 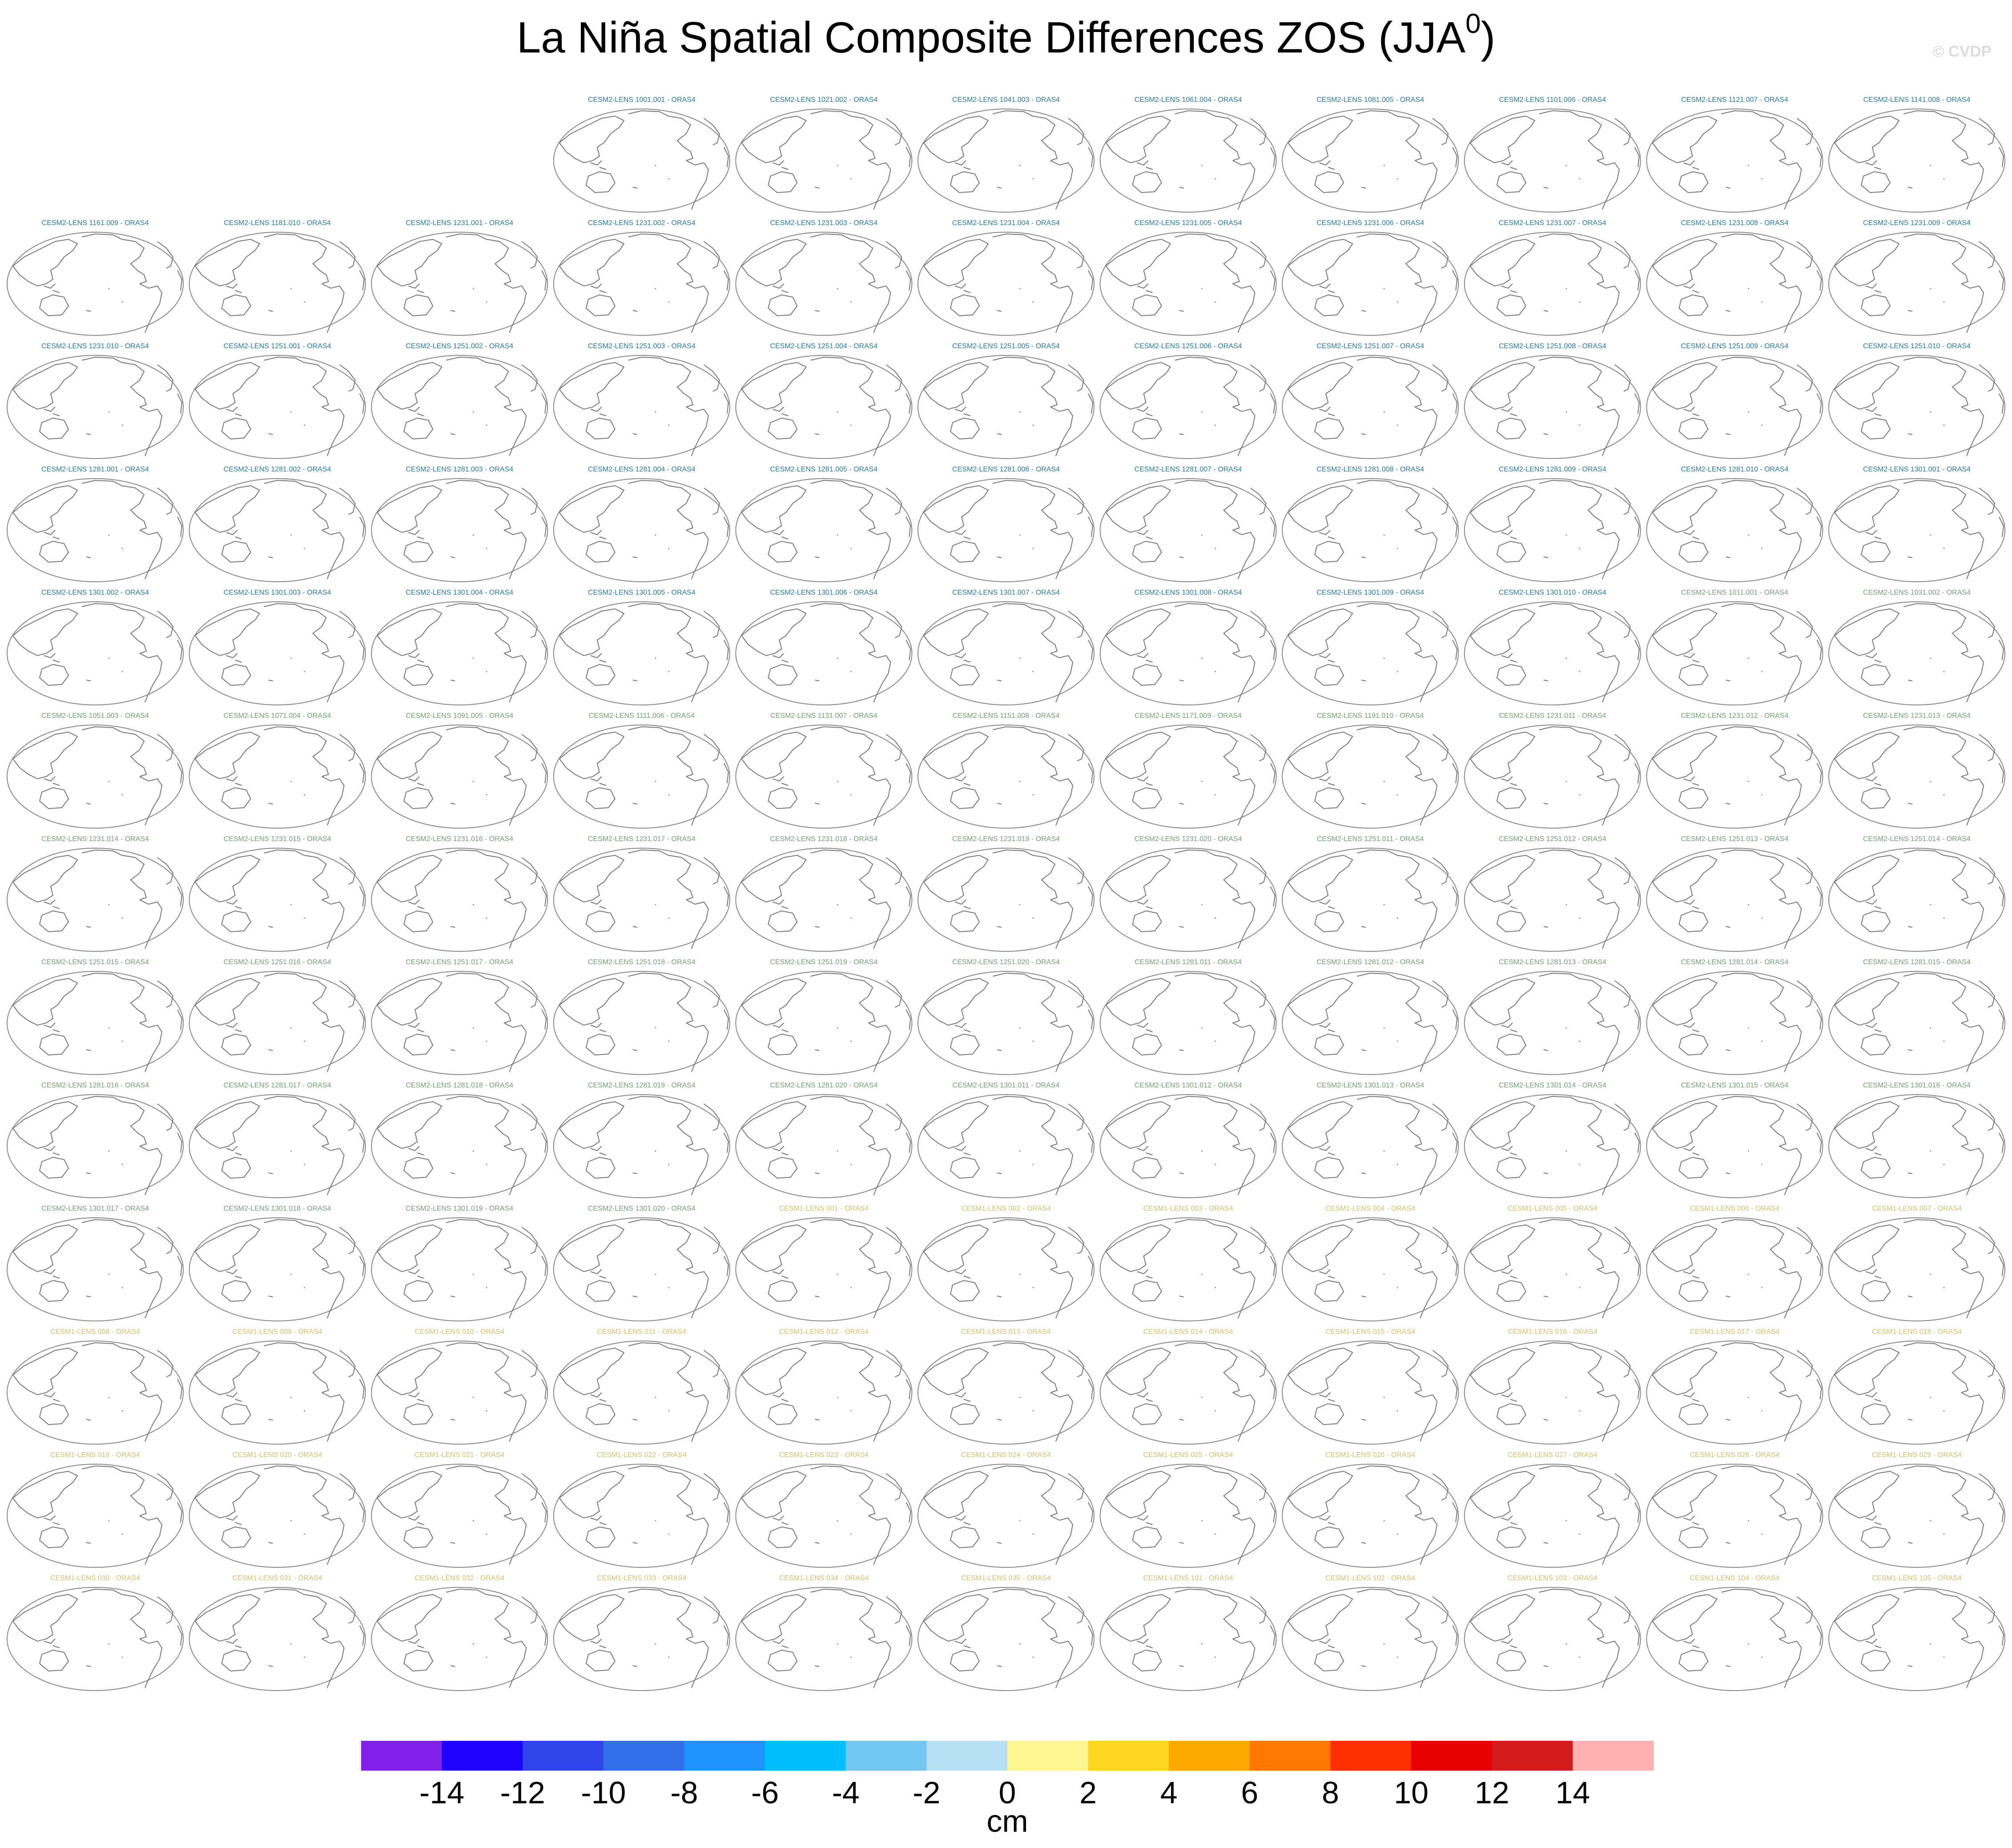 I want to click on panel-label: CESM2-LENS 1281.017 - ORAS4, so click(x=277, y=1086).